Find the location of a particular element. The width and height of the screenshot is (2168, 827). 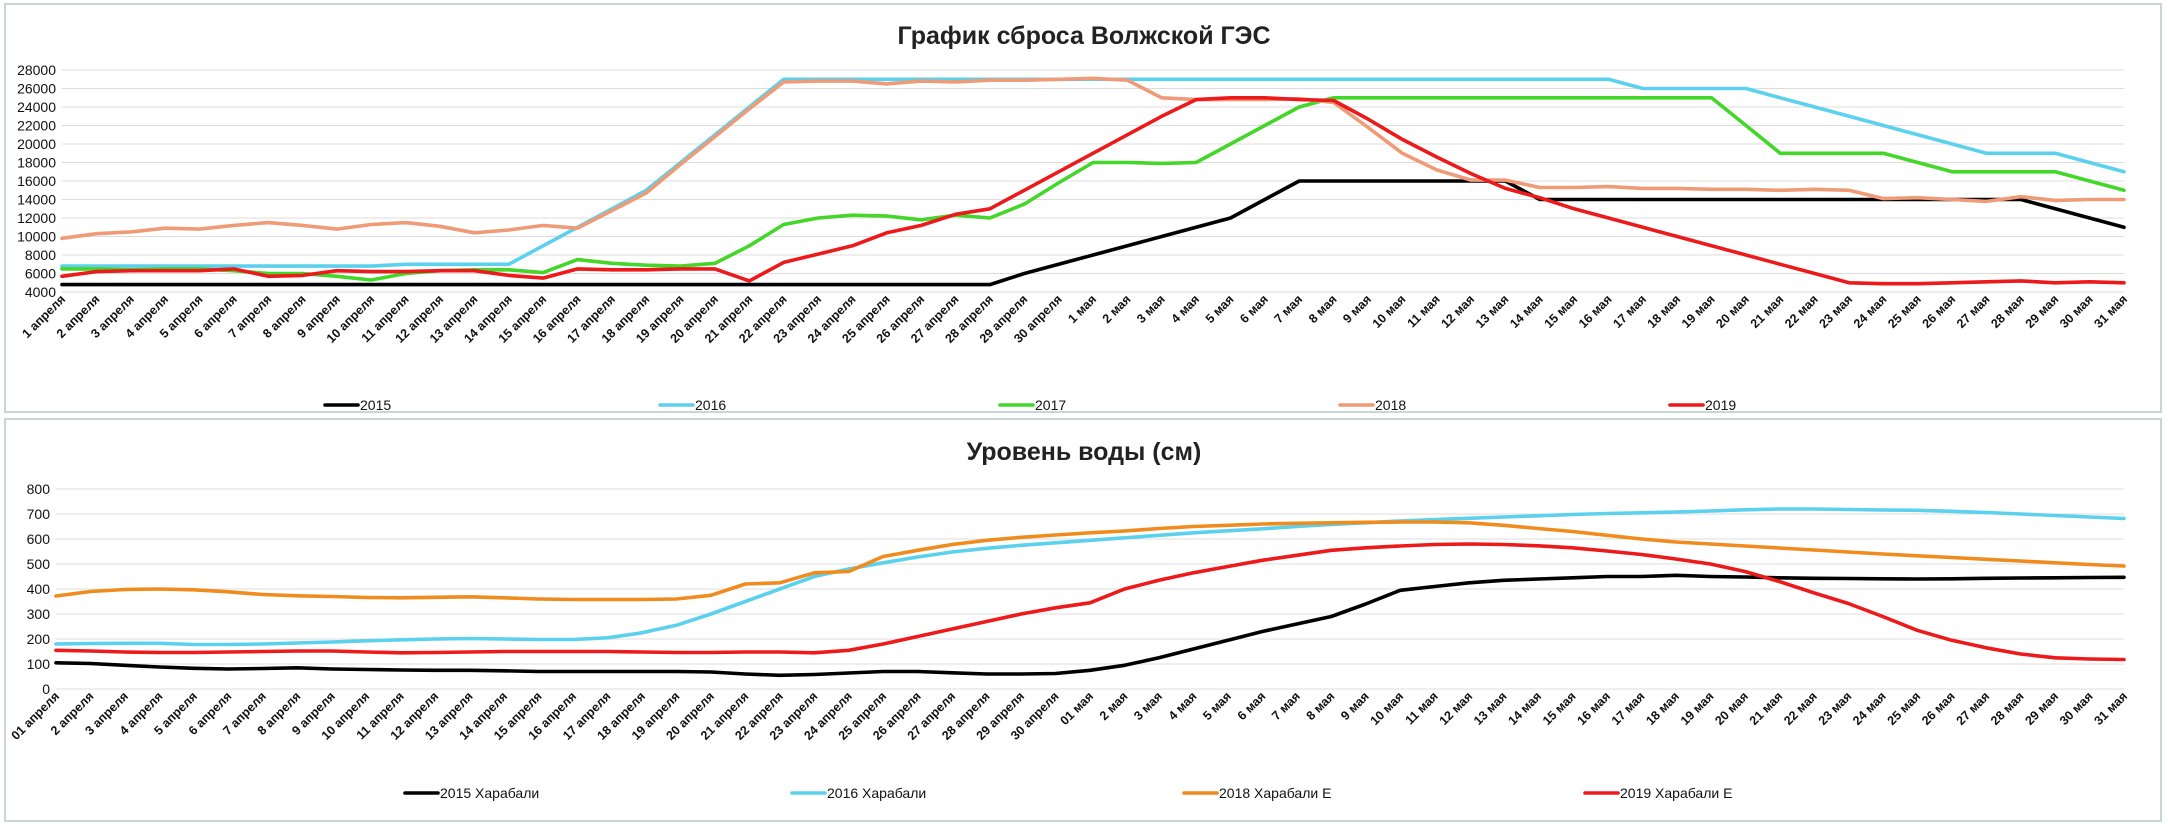

x-tick-label: 15 мая is located at coordinates (1559, 708).